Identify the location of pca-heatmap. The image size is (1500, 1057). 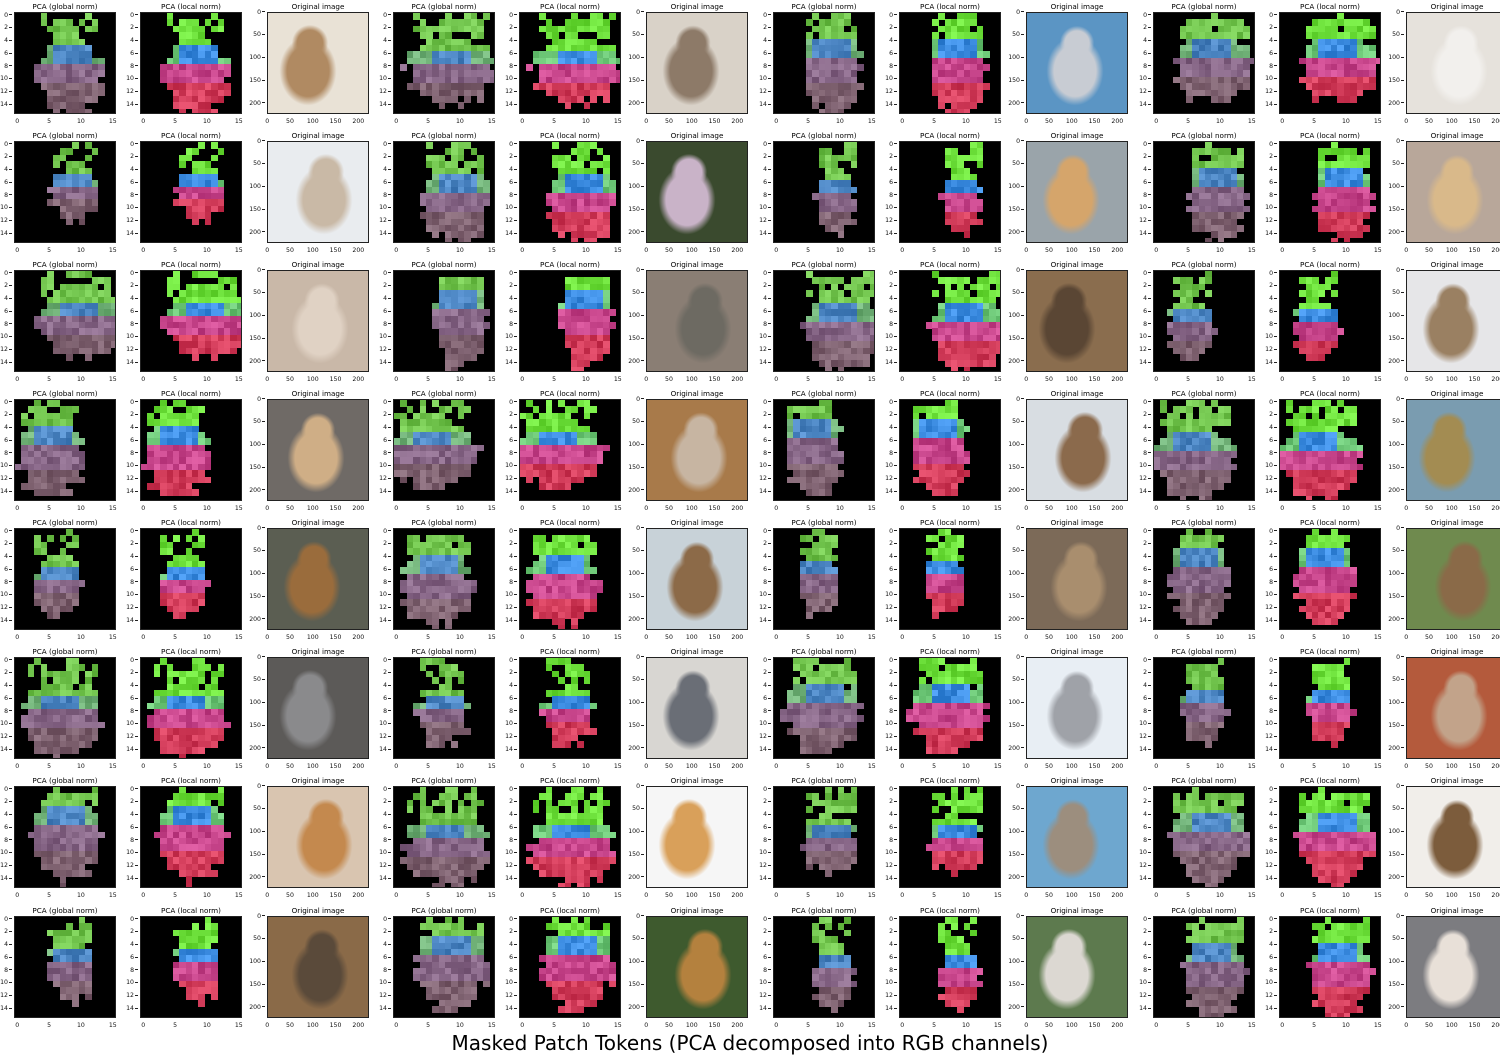
(950, 450).